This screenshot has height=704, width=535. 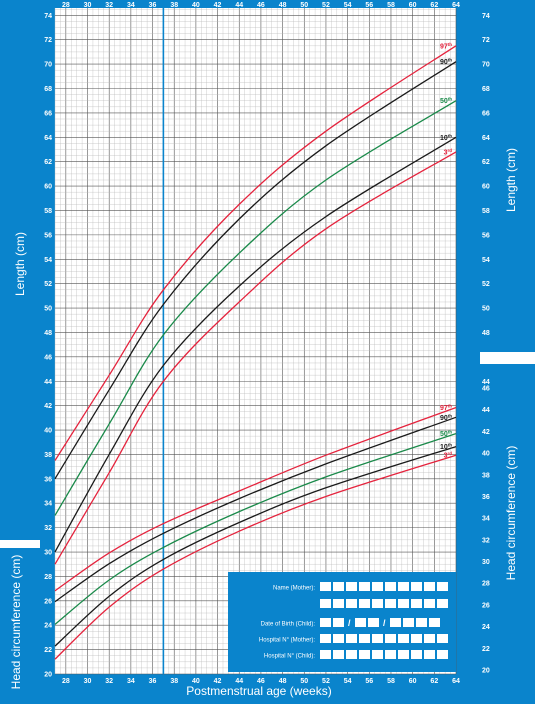 What do you see at coordinates (326, 5) in the screenshot?
I see `x-tick-top: 52` at bounding box center [326, 5].